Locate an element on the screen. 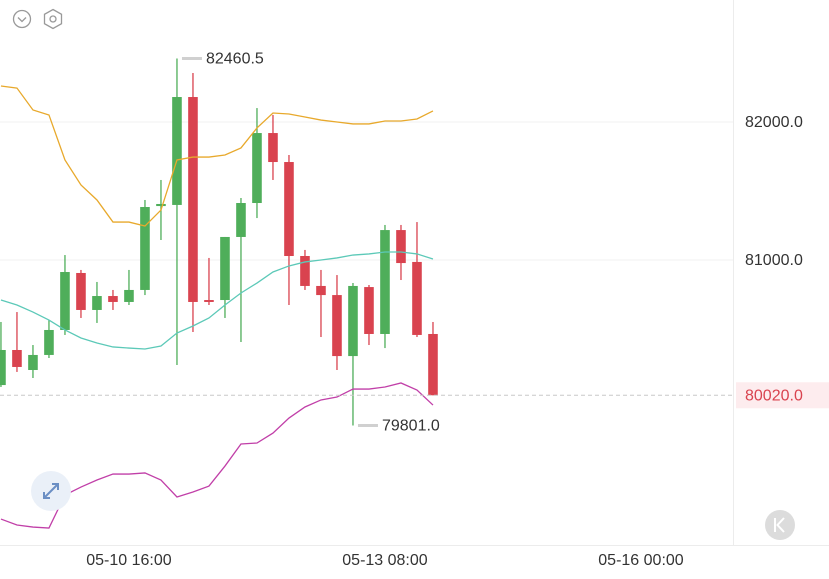 The image size is (829, 579). expand-button is located at coordinates (51, 491).